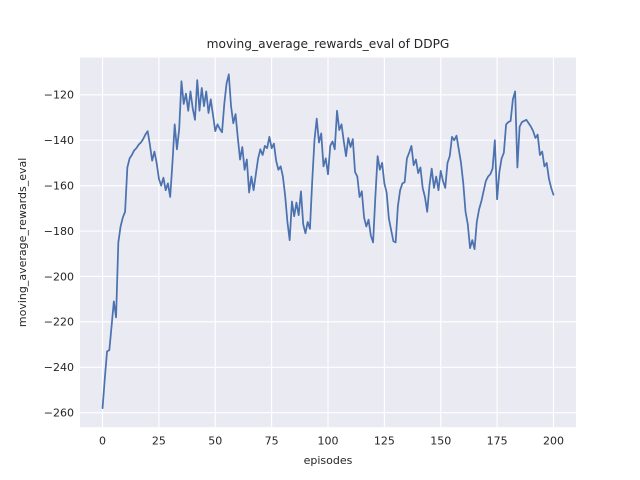  What do you see at coordinates (22, 242) in the screenshot?
I see `y-axis-label: moving_average_rewards_eval` at bounding box center [22, 242].